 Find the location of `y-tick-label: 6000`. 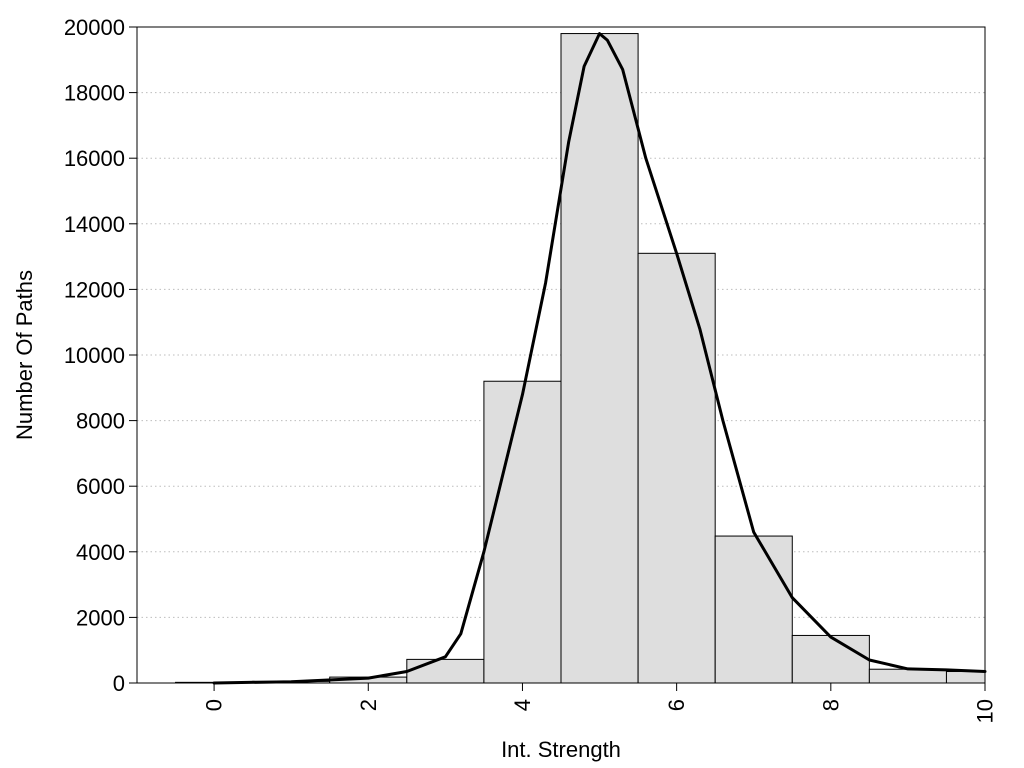

y-tick-label: 6000 is located at coordinates (100, 486).